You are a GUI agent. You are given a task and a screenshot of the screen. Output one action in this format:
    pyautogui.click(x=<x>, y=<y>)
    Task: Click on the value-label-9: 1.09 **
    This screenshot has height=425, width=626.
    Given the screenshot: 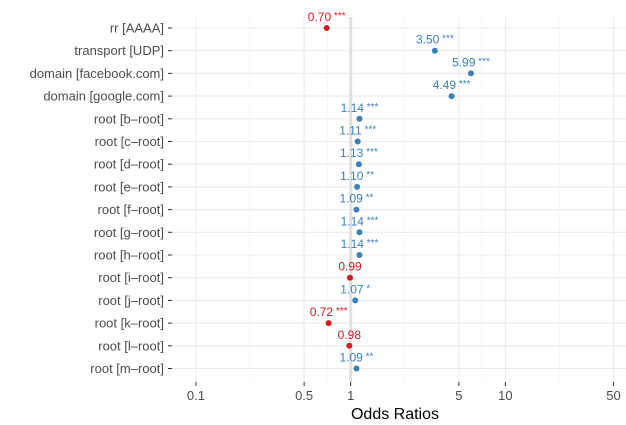 What is the action you would take?
    pyautogui.click(x=357, y=199)
    